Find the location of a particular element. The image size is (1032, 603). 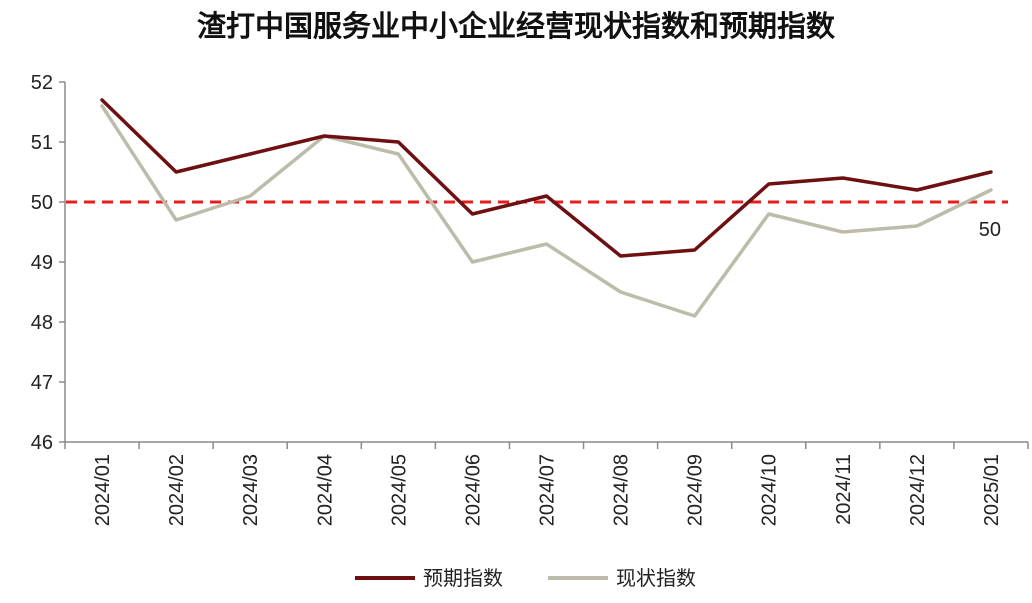

x-tick-label: 2024/11 is located at coordinates (844, 489).